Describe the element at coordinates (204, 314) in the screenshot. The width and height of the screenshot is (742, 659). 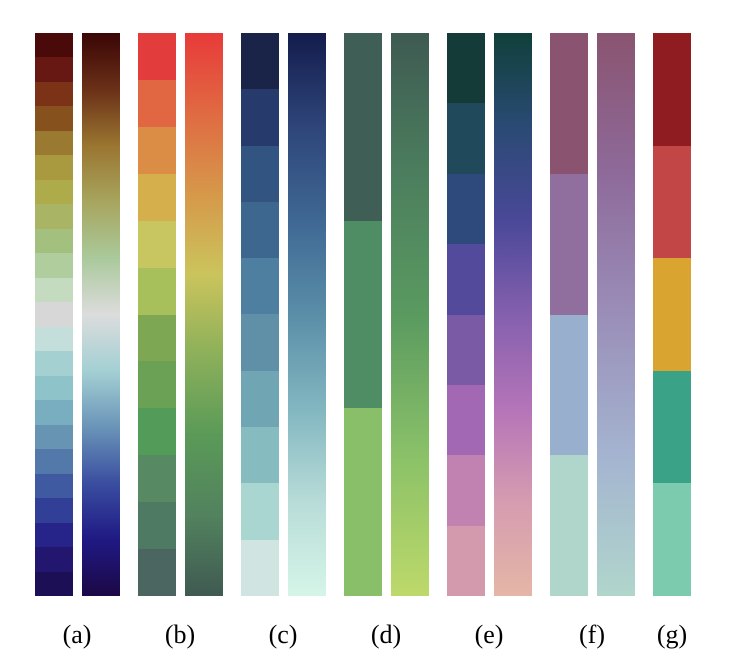
I see `panel-b-gradient-bar` at that location.